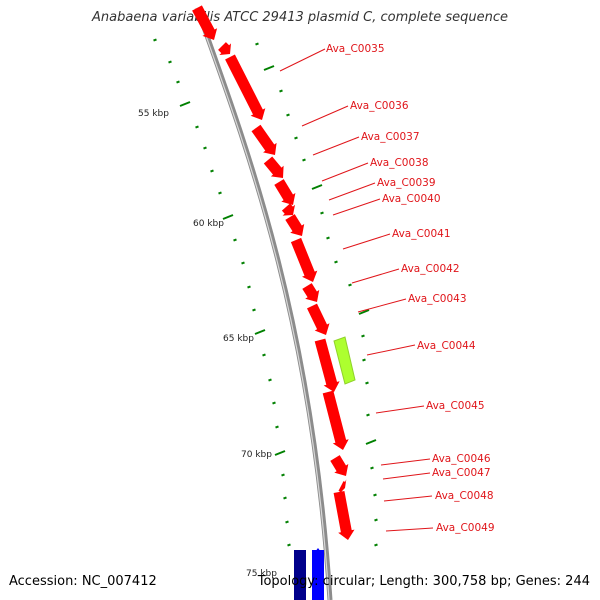 The height and width of the screenshot is (600, 600). Describe the element at coordinates (261, 574) in the screenshot. I see `scale-label: 75 kbp` at that location.